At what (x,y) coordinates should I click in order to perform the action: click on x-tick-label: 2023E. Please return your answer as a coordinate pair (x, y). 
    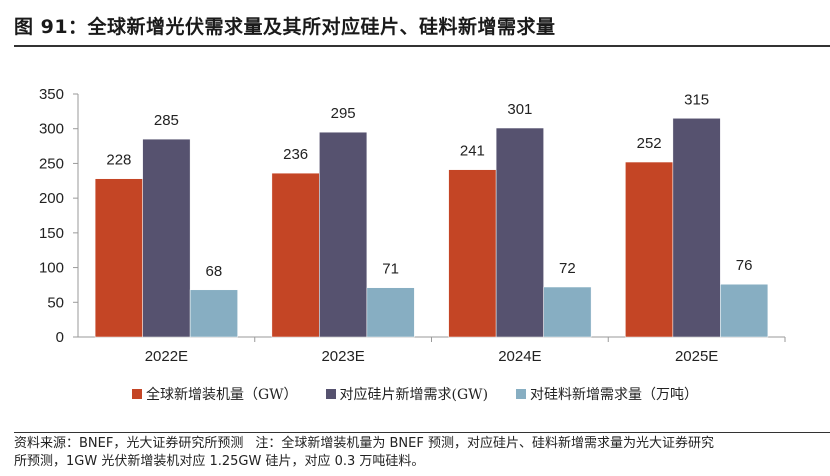
    Looking at the image, I should click on (342, 356).